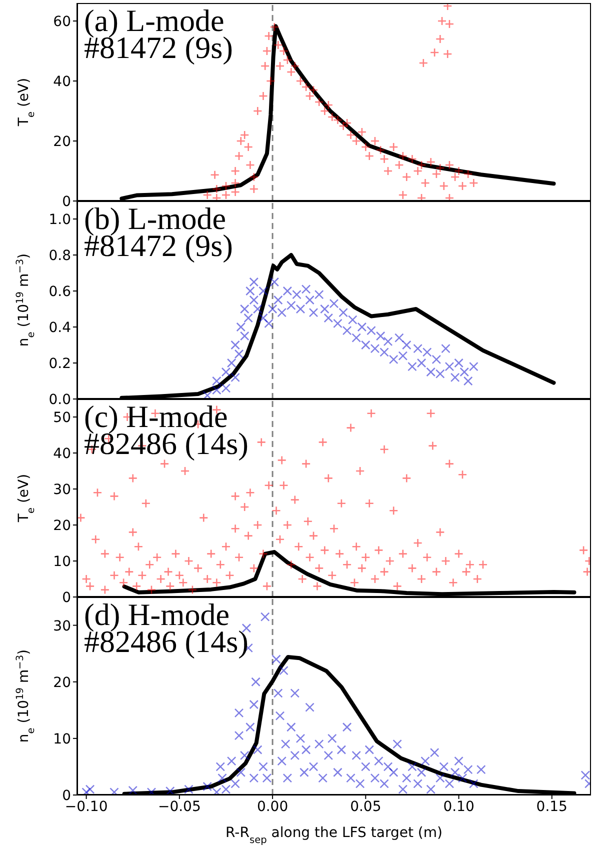 This screenshot has width=603, height=848. Describe the element at coordinates (59, 220) in the screenshot. I see `y-tick-label: 1.0` at that location.